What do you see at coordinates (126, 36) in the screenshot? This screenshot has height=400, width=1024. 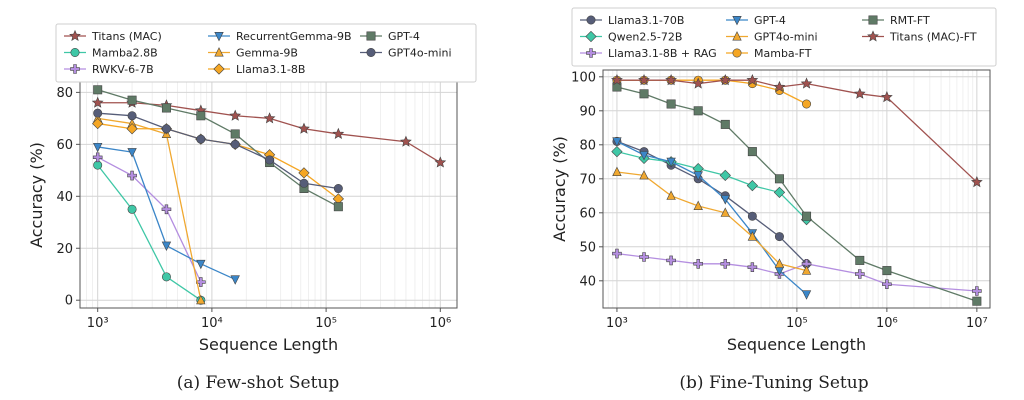 I see `legend-label: Titans (MAC)` at bounding box center [126, 36].